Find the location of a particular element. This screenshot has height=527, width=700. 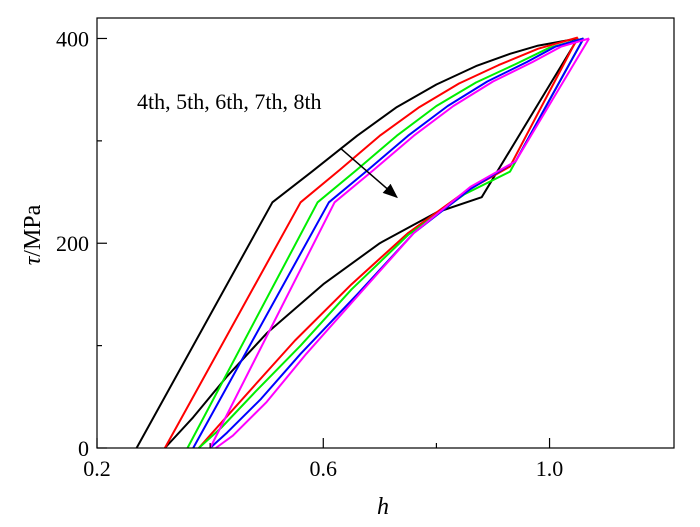

y-tick-label: 0 is located at coordinates (83, 448).